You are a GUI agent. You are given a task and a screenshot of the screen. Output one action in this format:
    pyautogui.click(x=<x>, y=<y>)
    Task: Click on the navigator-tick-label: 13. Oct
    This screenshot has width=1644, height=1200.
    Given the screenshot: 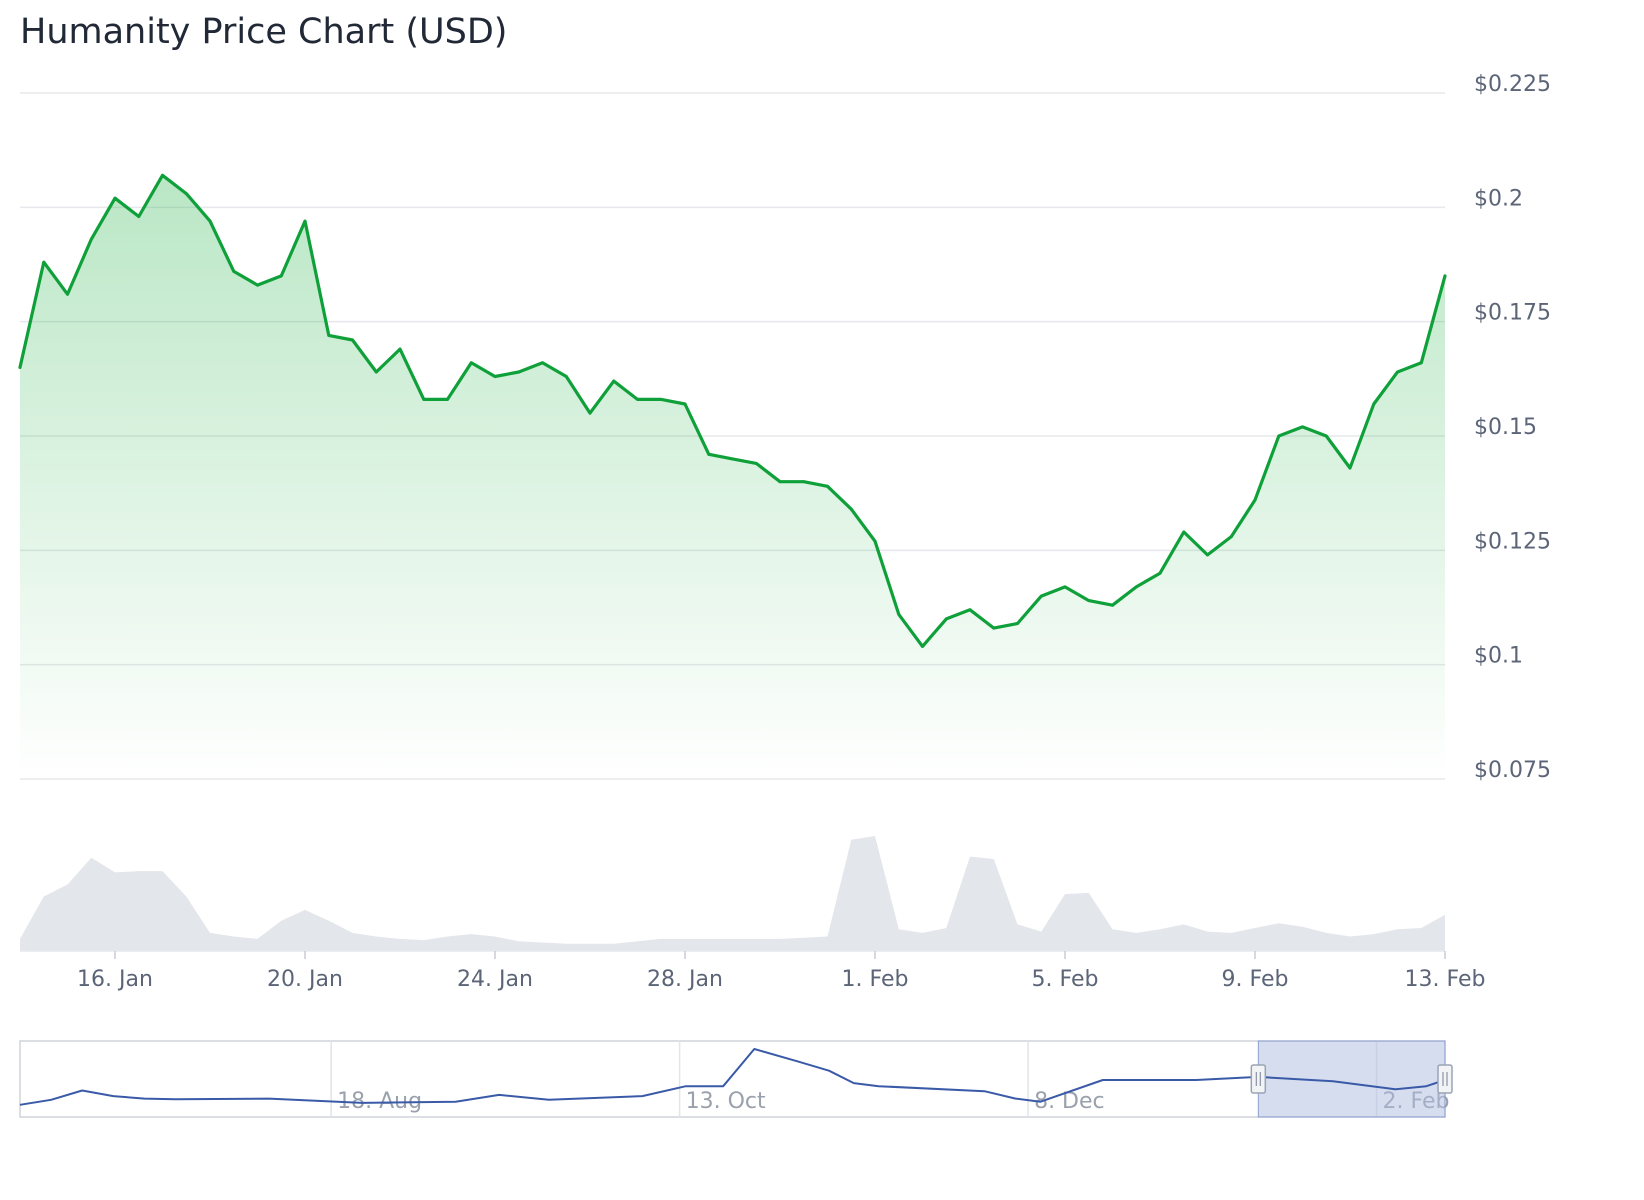 What is the action you would take?
    pyautogui.click(x=726, y=1101)
    